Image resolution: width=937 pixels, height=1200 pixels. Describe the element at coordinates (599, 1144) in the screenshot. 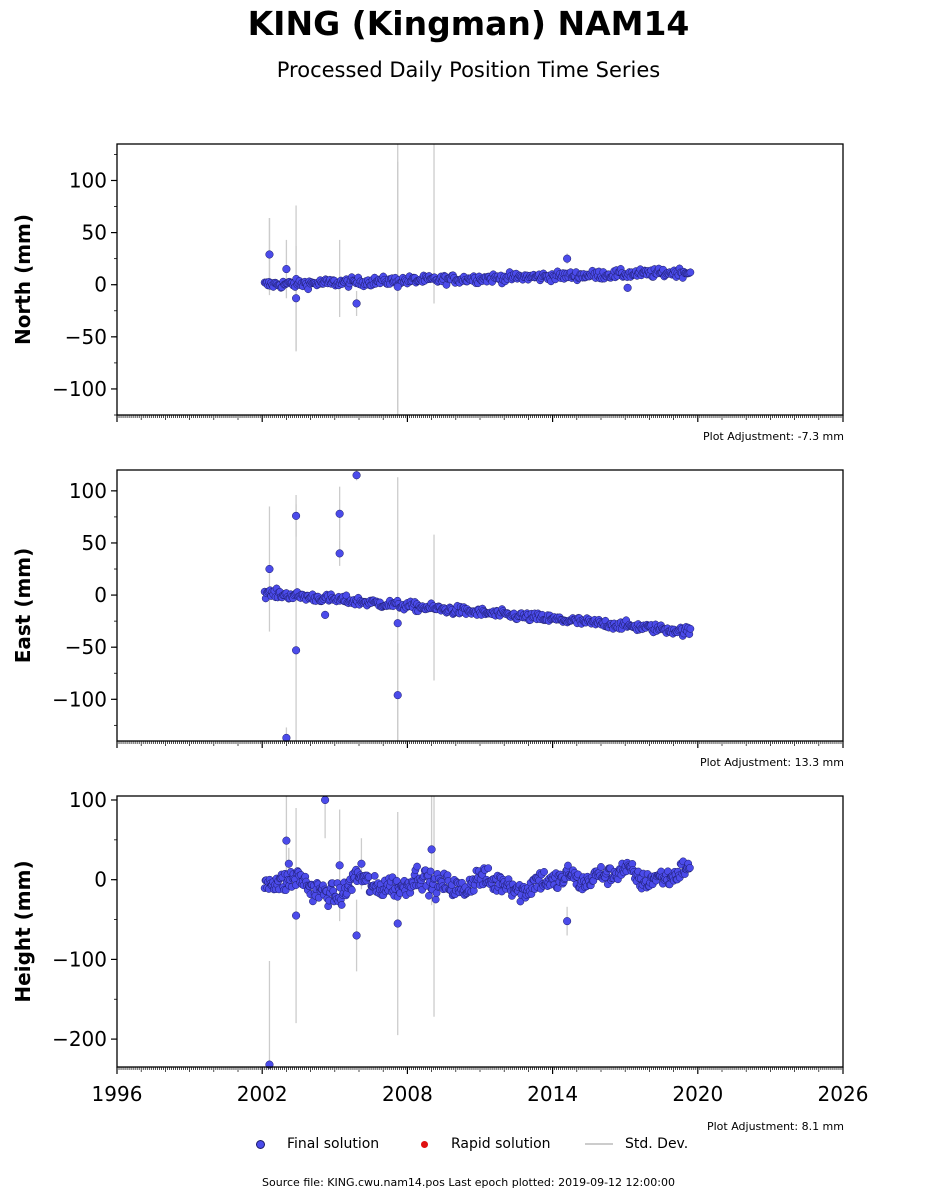

I see `std-dev-line-icon` at that location.